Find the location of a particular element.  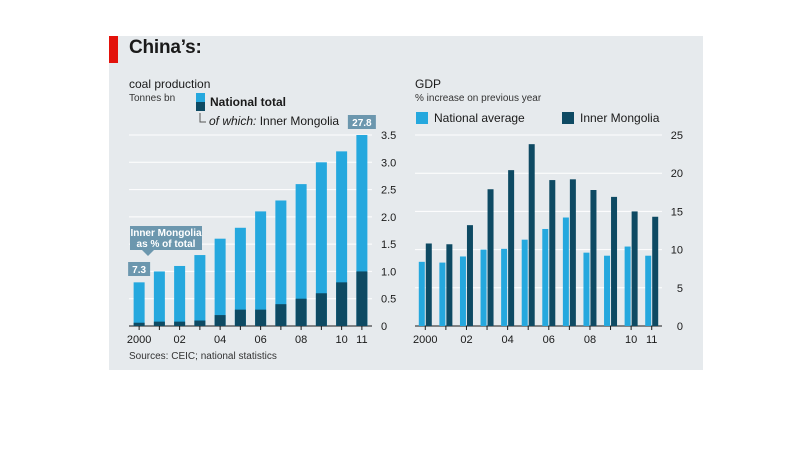

legend-swatch-inner-mongolia-gdp is located at coordinates (568, 118).